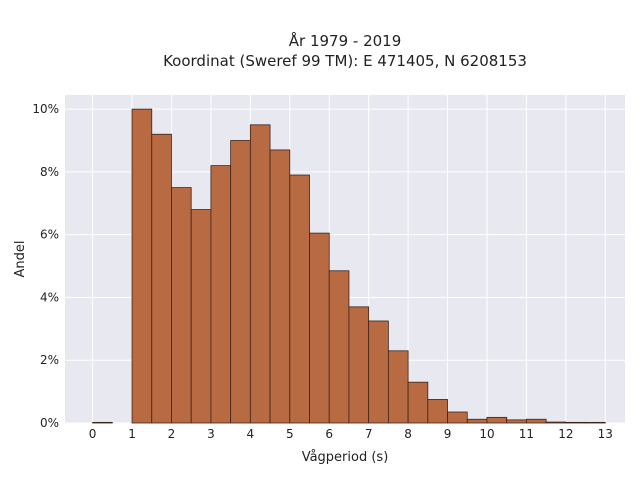 This screenshot has width=640, height=480. Describe the element at coordinates (408, 434) in the screenshot. I see `x-tick-label: 8` at that location.